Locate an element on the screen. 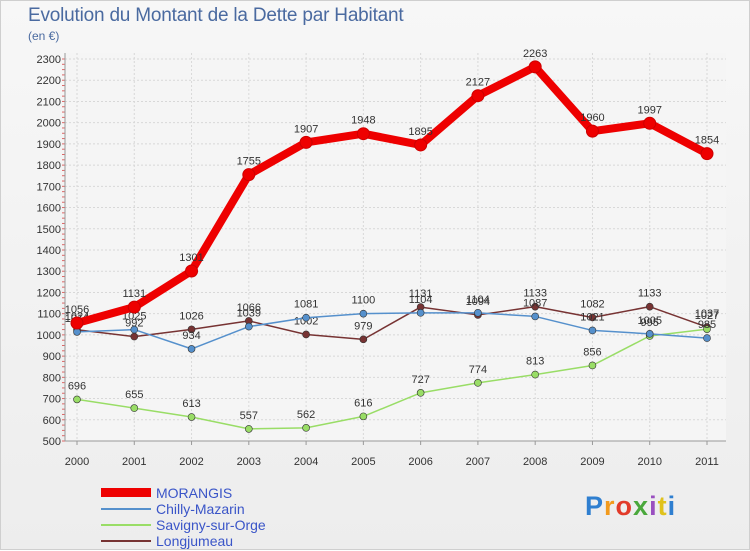 This screenshot has height=551, width=750. data-label-savigny-sur-orge: 1027 is located at coordinates (707, 316).